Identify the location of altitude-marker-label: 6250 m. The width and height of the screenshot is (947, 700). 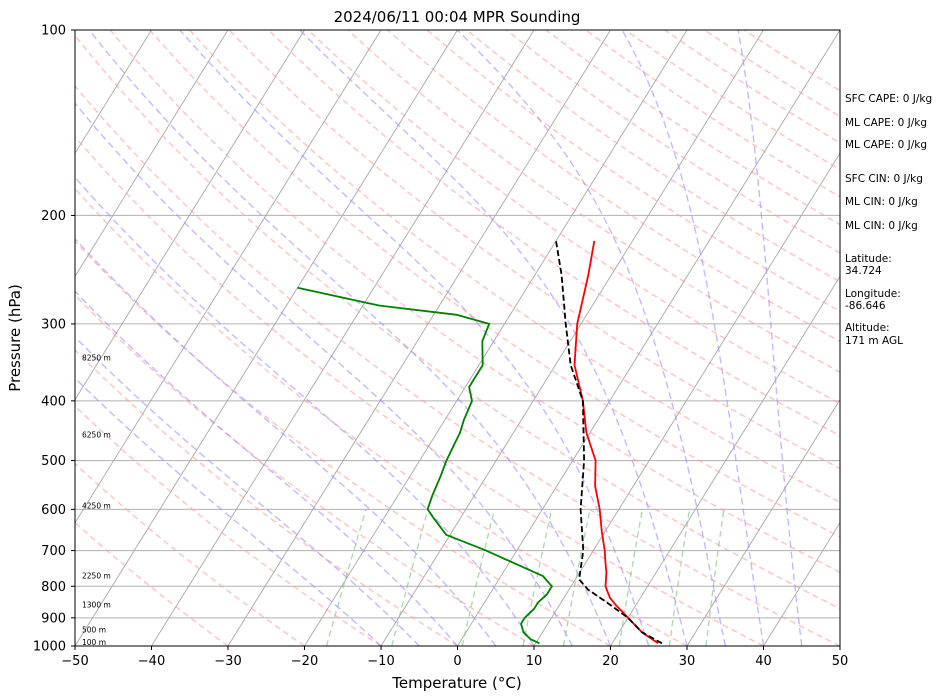
(96, 434).